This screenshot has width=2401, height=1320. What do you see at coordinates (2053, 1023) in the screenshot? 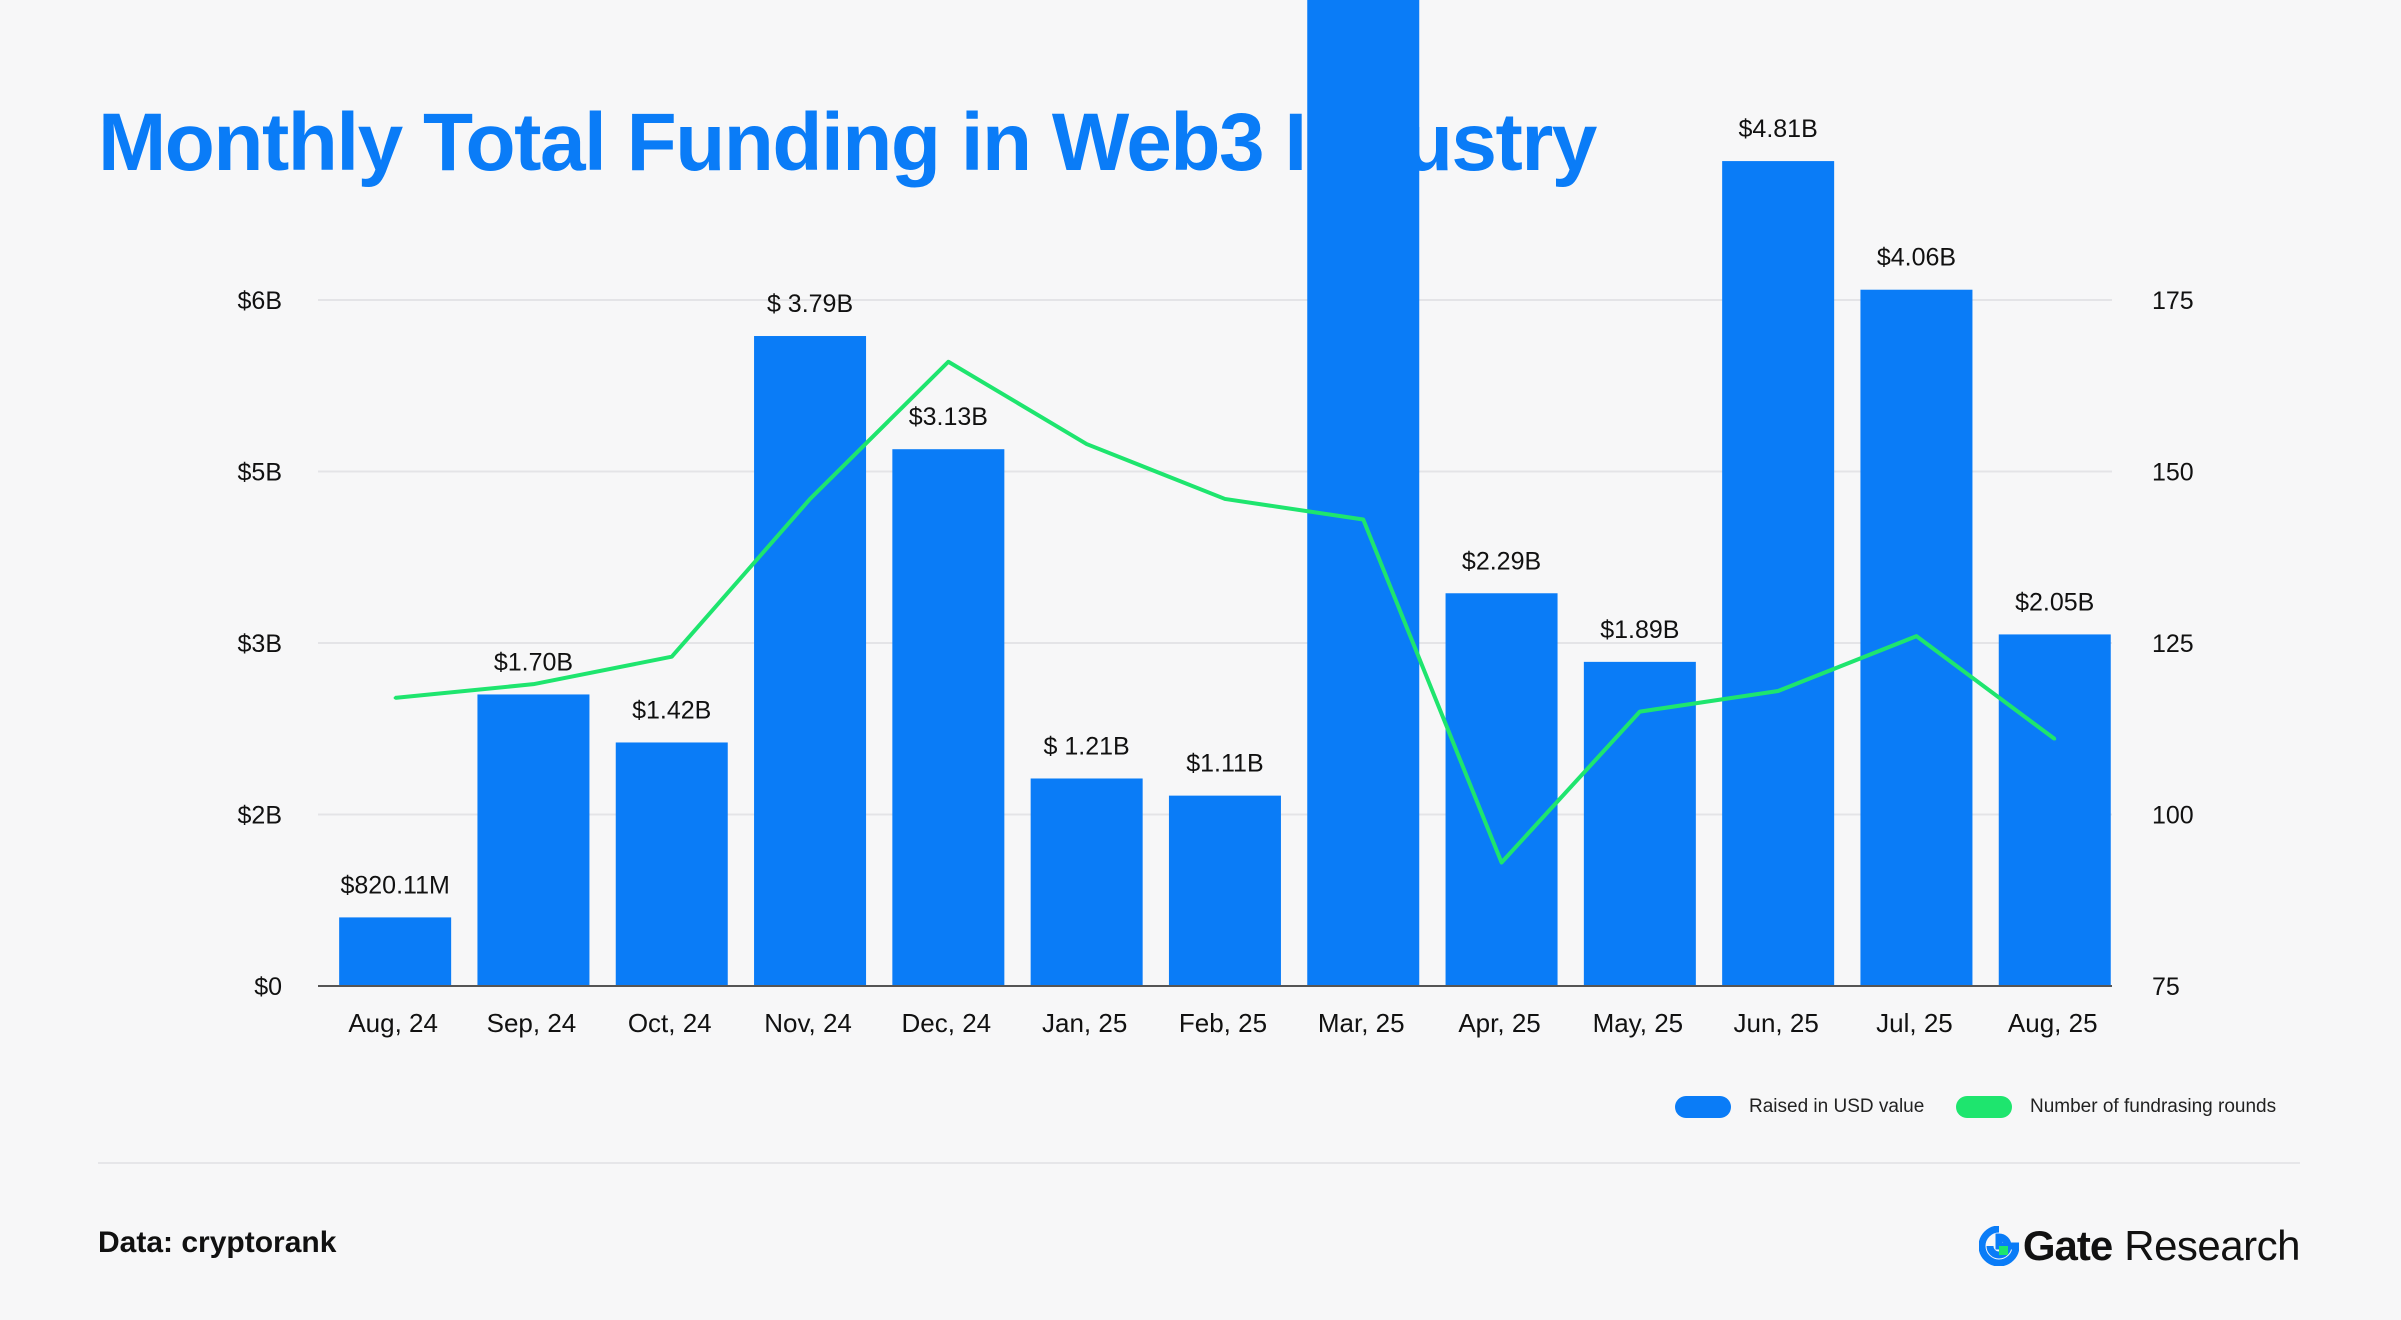
I see `x-tick-label: Aug, 25` at bounding box center [2053, 1023].